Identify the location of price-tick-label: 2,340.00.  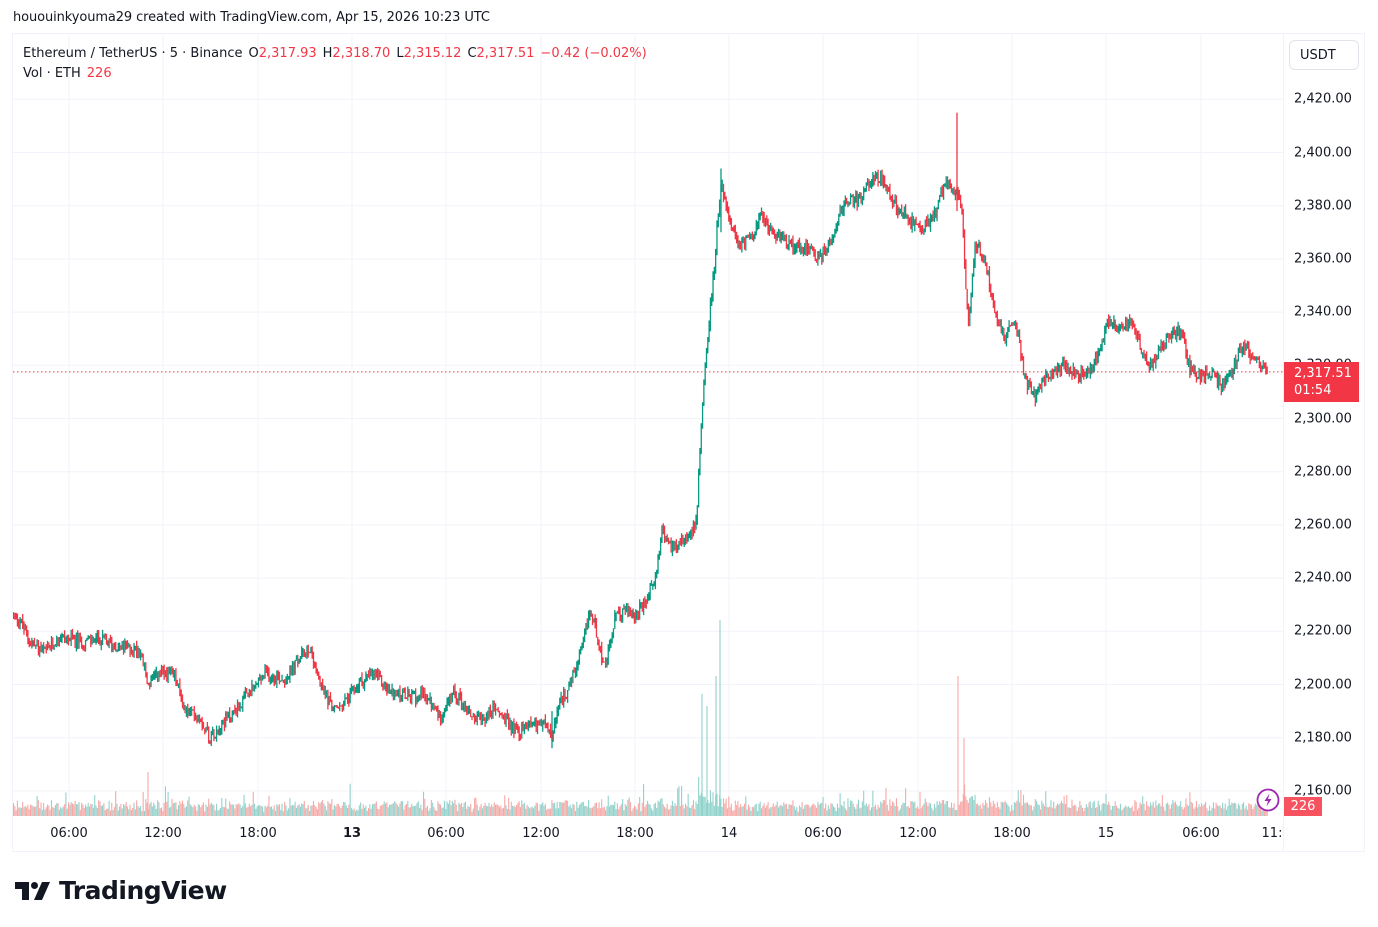
(1323, 312).